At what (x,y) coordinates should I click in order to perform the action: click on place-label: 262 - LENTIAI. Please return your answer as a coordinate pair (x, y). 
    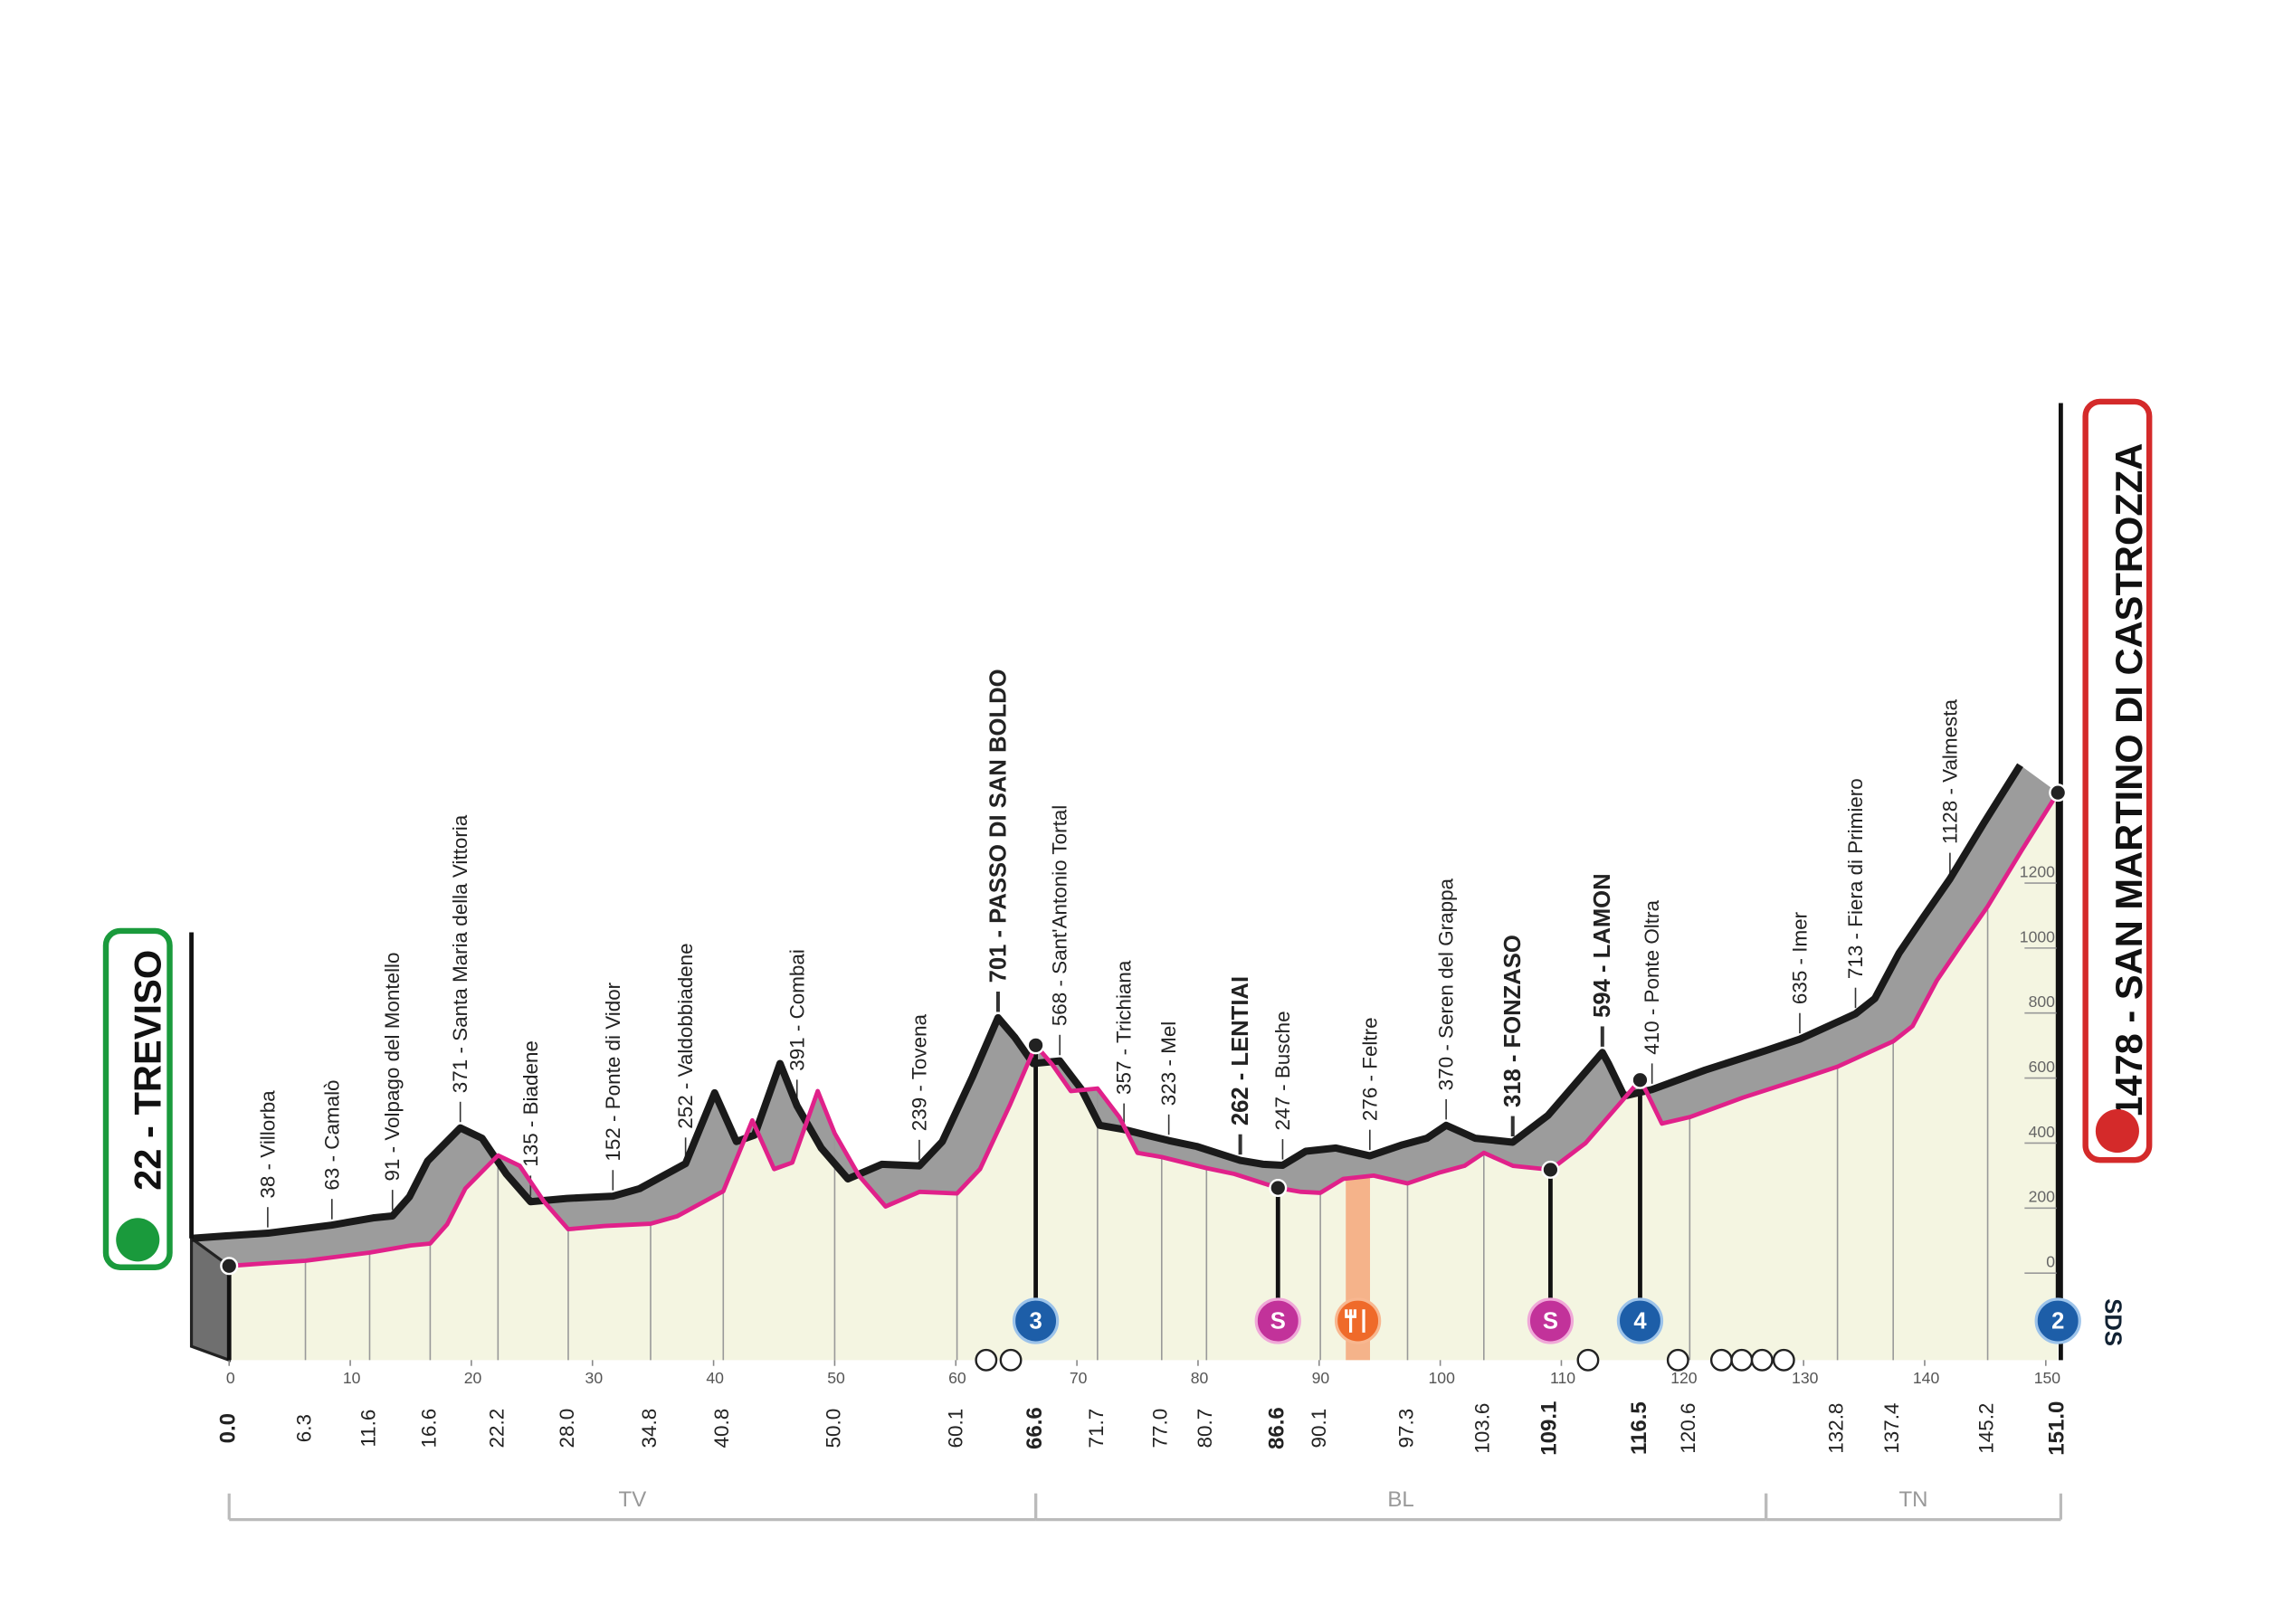
    Looking at the image, I should click on (1241, 1050).